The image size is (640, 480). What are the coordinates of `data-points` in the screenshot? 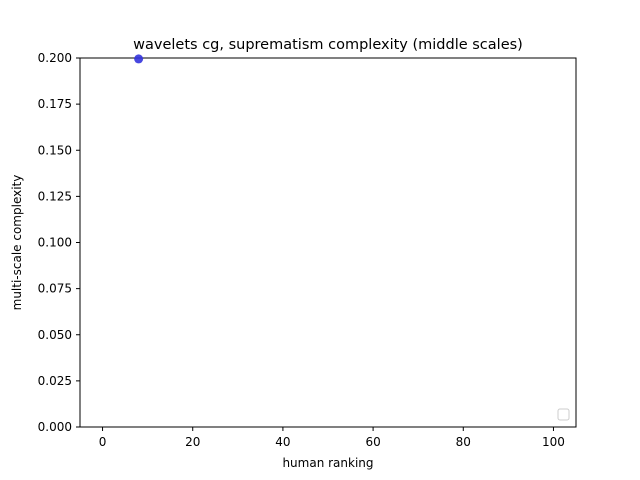 It's located at (139, 59).